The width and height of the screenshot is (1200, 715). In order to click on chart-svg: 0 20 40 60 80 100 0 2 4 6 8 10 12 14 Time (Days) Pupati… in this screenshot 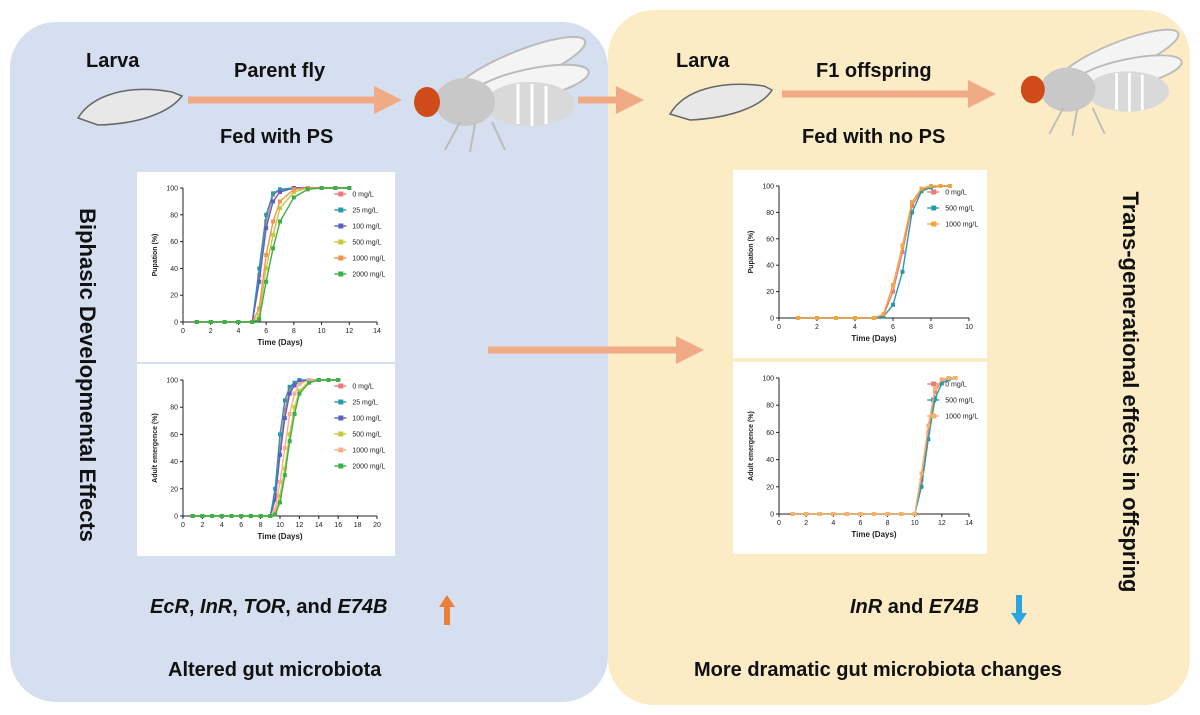, I will do `click(269, 267)`.